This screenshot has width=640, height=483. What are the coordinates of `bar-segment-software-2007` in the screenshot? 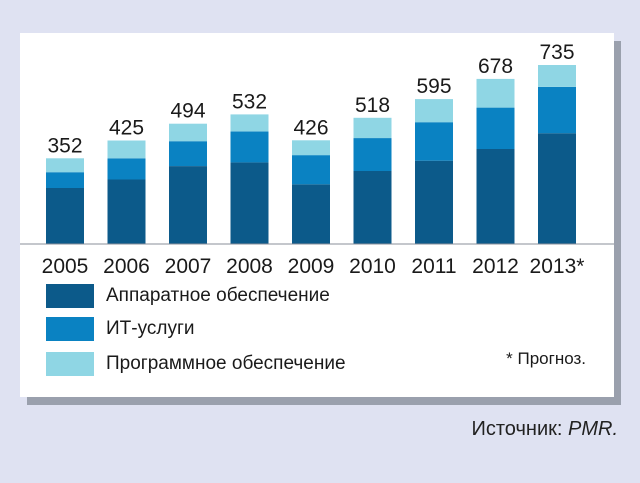 It's located at (188, 132).